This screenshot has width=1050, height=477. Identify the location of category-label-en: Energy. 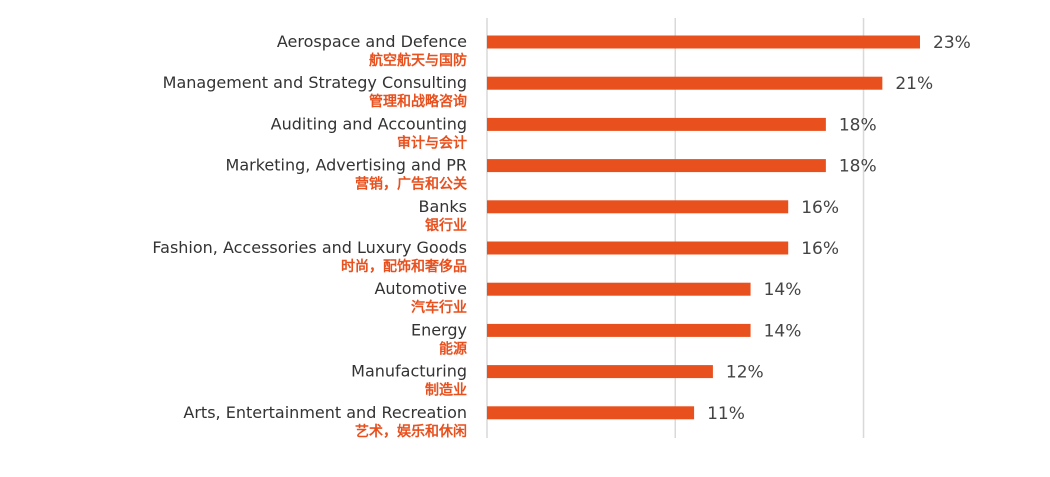
(439, 329).